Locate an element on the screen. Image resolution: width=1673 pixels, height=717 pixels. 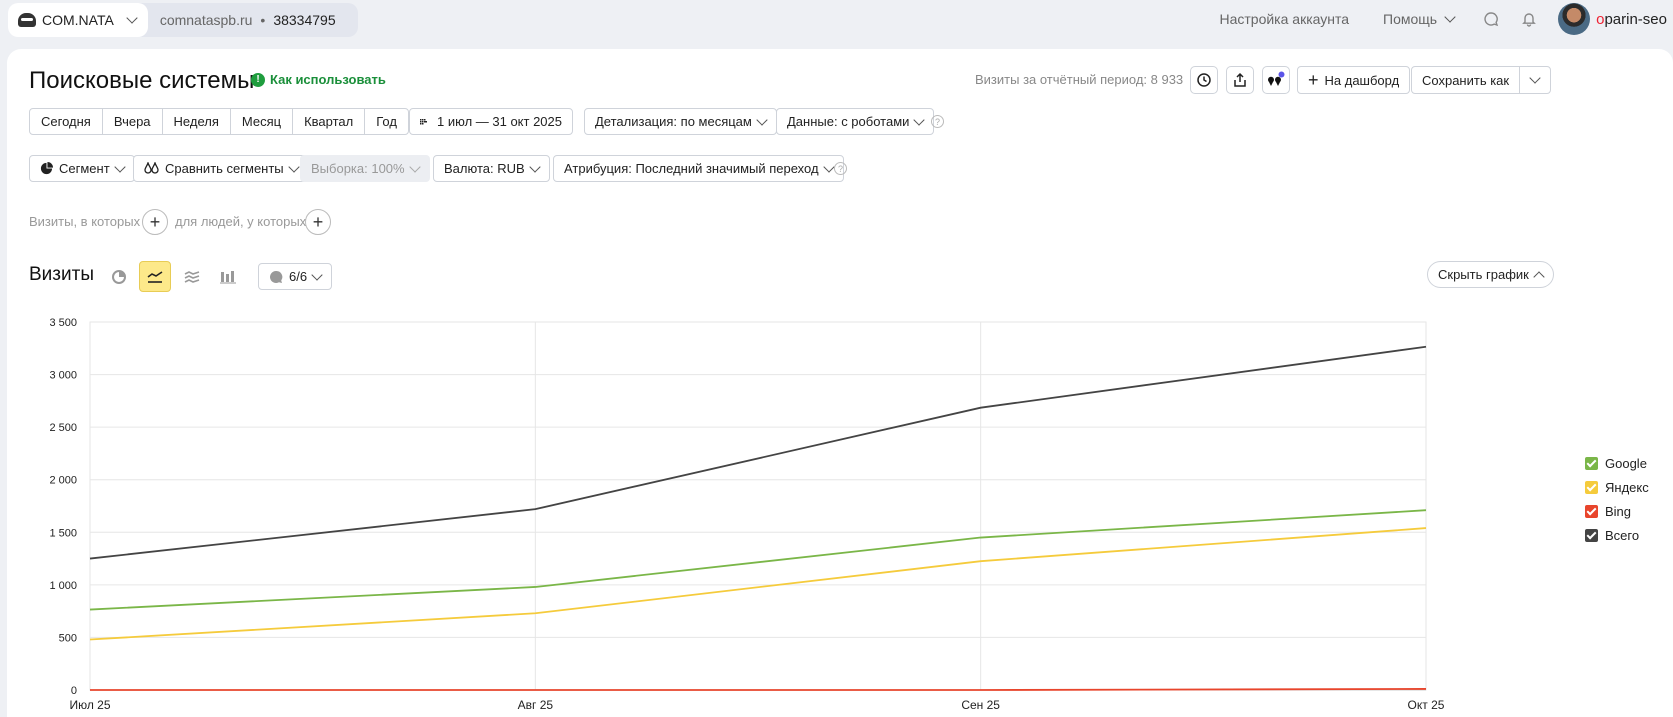
y-tick-label: 3 500 is located at coordinates (63, 323).